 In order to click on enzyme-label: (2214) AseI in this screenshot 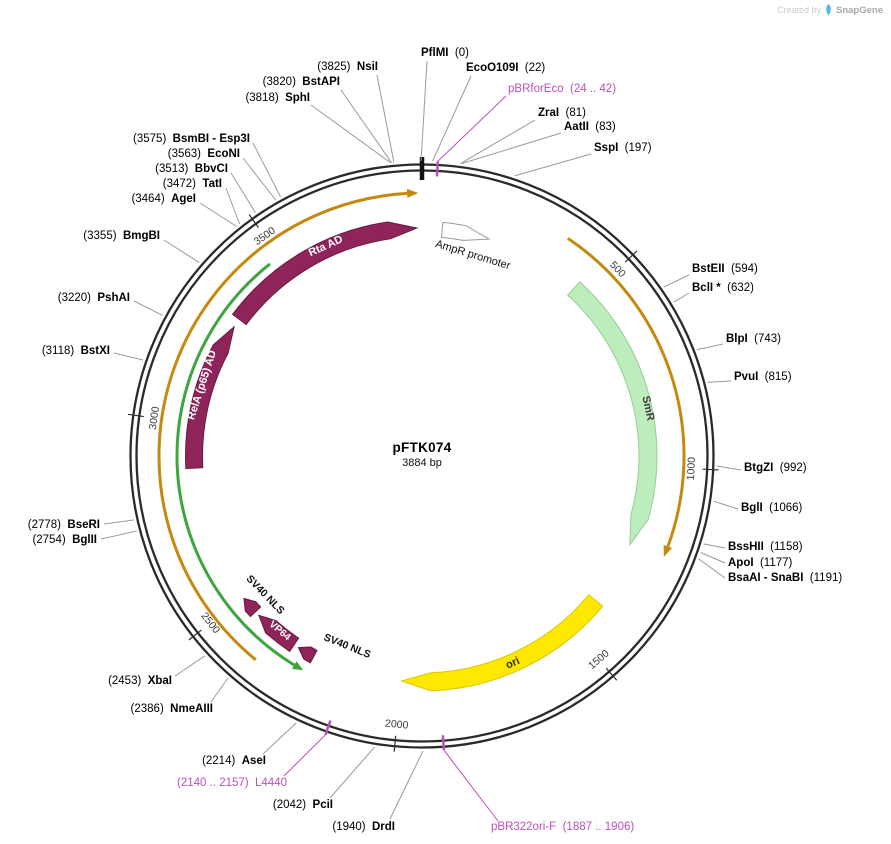, I will do `click(234, 761)`.